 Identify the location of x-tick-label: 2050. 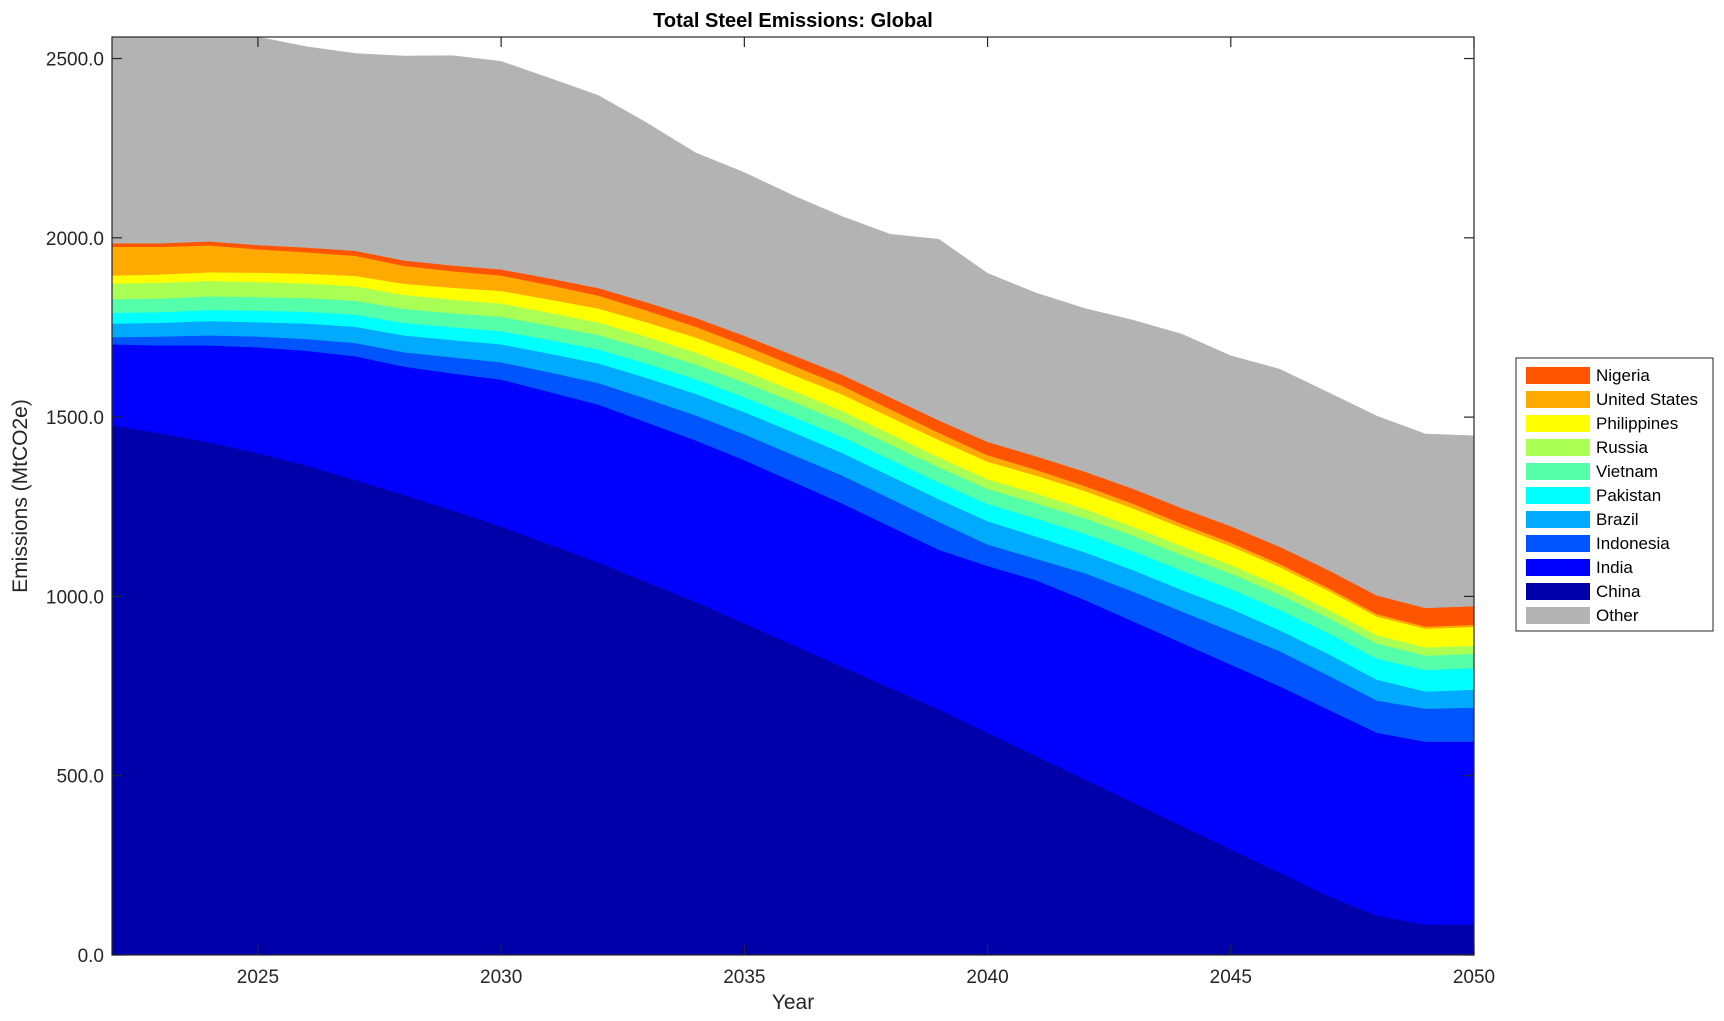
(1474, 977).